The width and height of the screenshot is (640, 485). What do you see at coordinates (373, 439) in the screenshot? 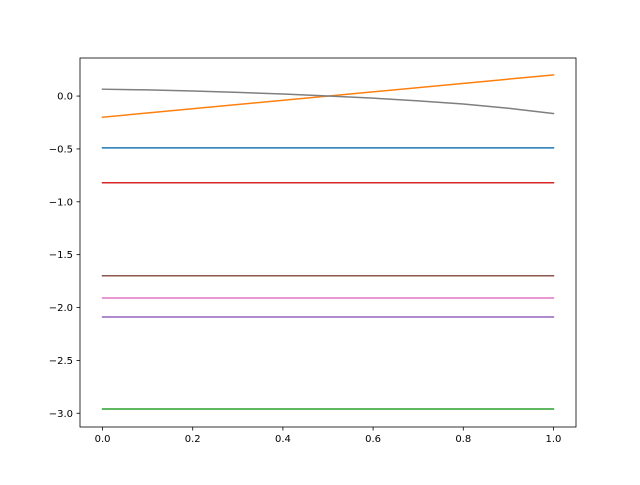
I see `x-tick-label: 0.6` at bounding box center [373, 439].